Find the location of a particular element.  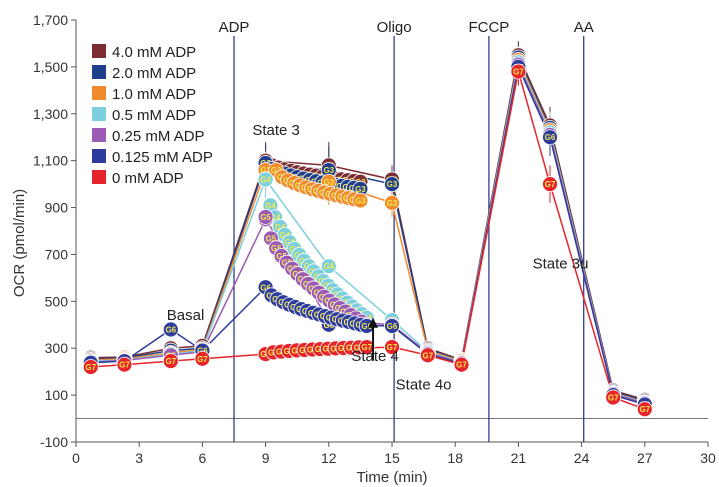

legend-label: 2.0 mM ADP is located at coordinates (154, 73).